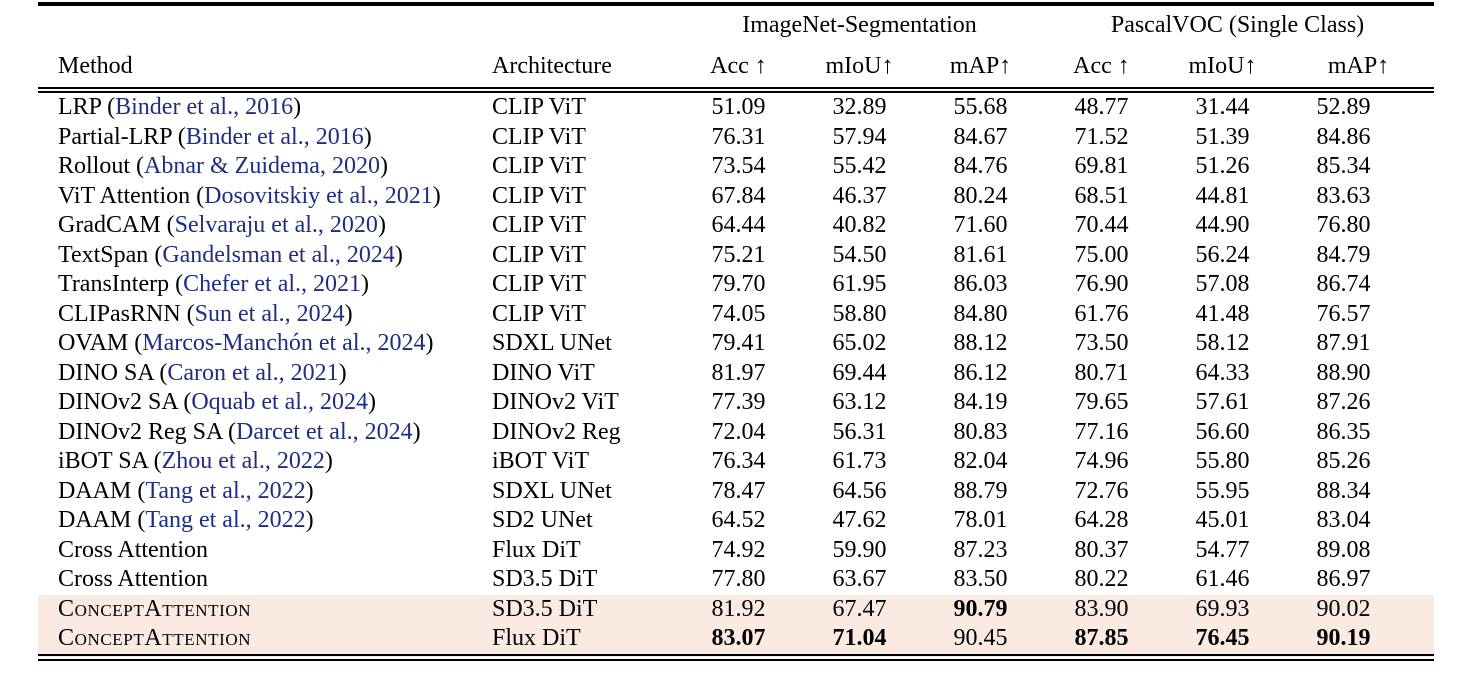  Describe the element at coordinates (1343, 372) in the screenshot. I see `value-cell: 88.90` at that location.